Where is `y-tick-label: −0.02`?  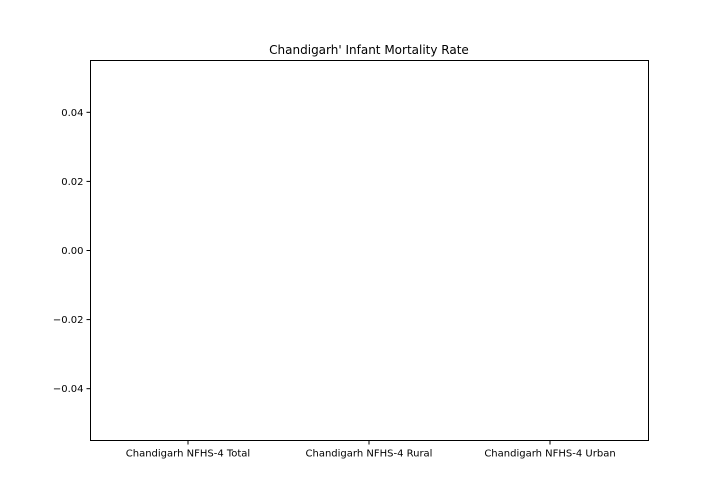 y-tick-label: −0.02 is located at coordinates (68, 320).